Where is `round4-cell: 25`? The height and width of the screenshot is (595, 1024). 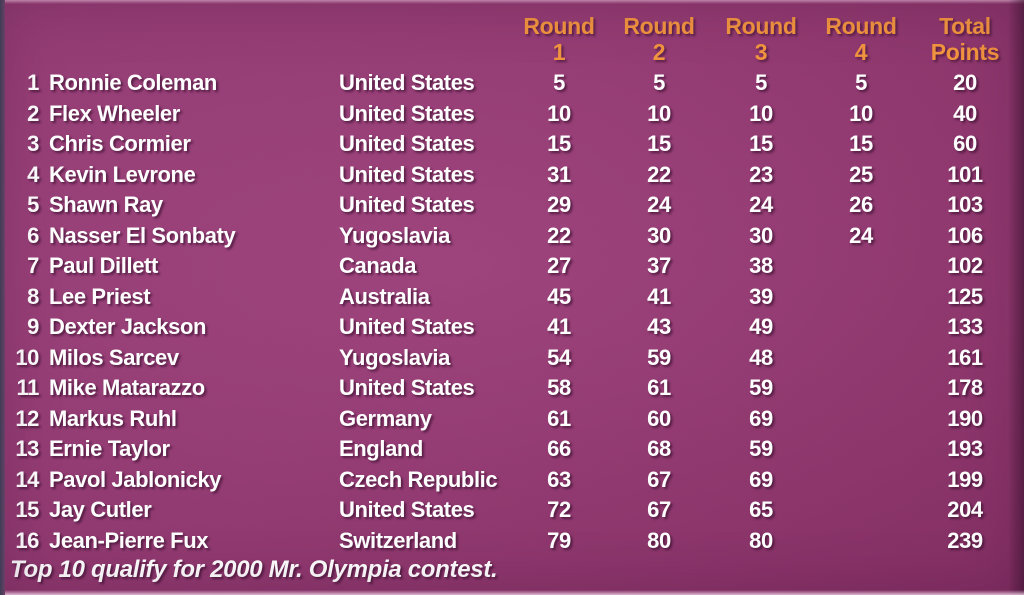 round4-cell: 25 is located at coordinates (861, 174).